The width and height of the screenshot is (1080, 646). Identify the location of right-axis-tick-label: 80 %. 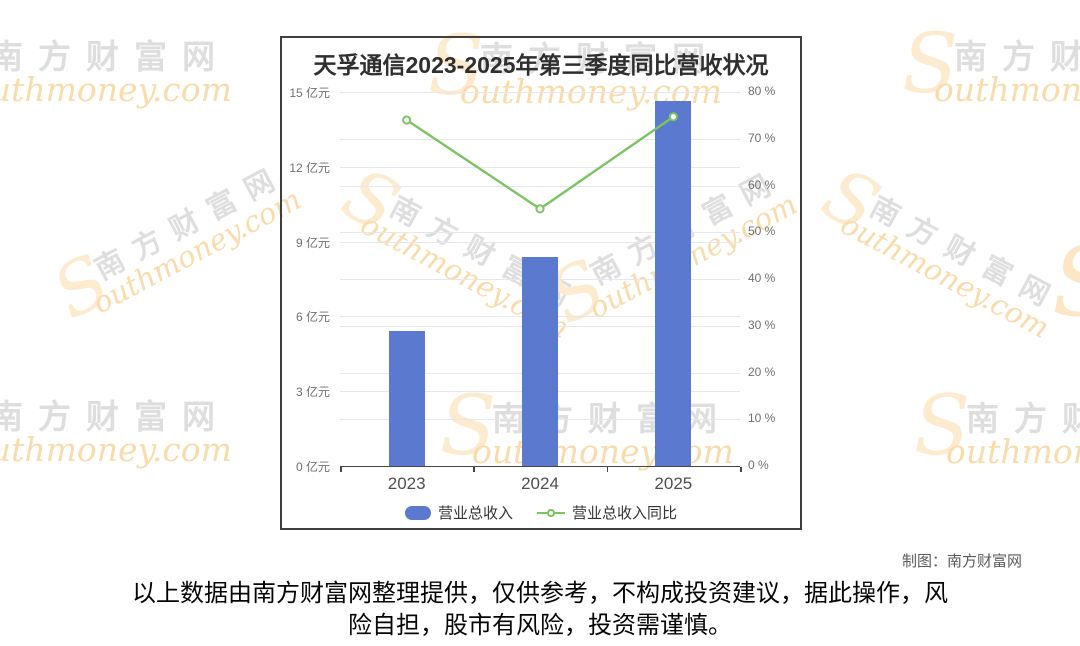
(762, 91).